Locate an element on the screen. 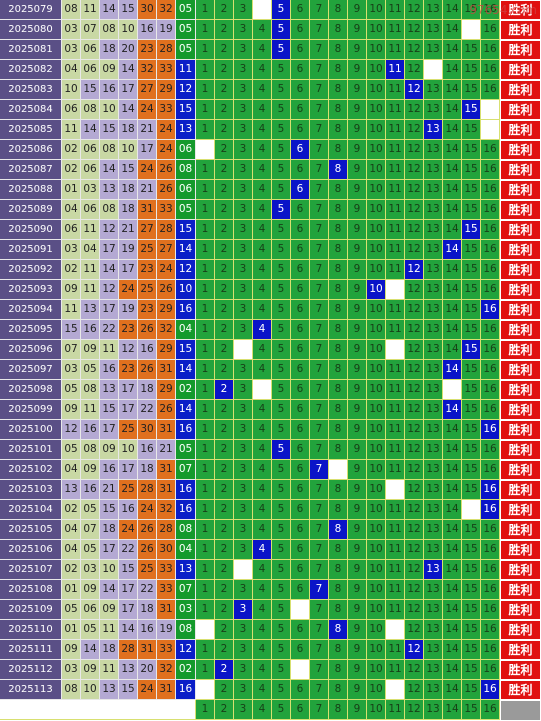 This screenshot has height=721, width=541. hit-cell: 15 is located at coordinates (471, 230).